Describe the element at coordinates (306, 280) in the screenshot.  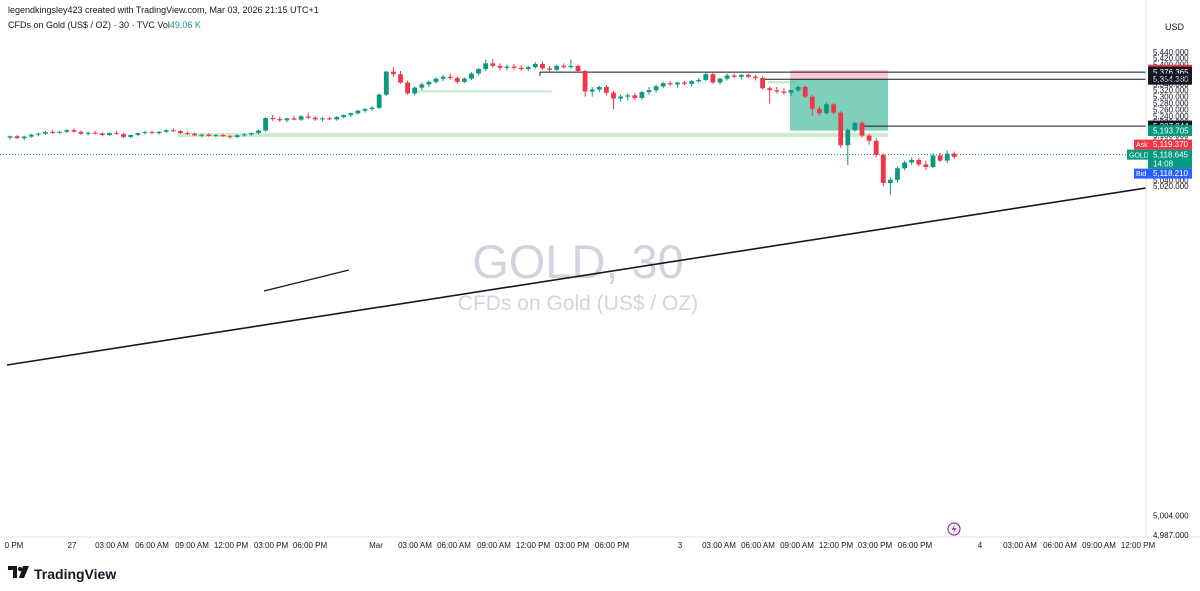
I see `trendline-short` at that location.